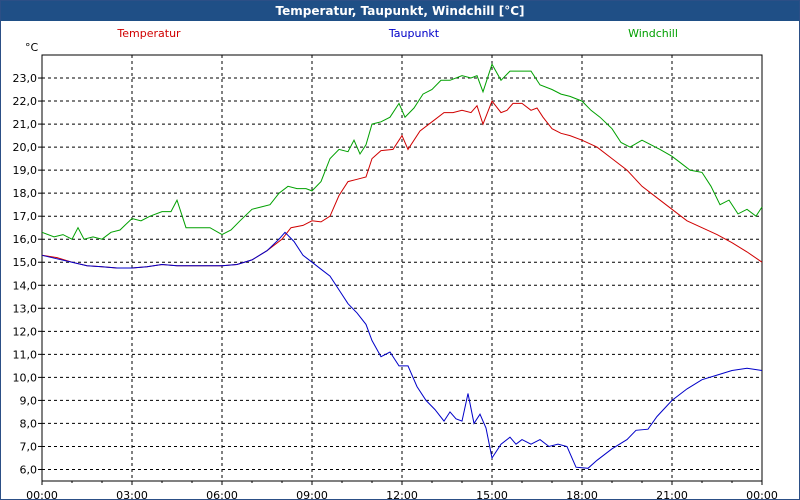 Image resolution: width=800 pixels, height=500 pixels. What do you see at coordinates (25, 124) in the screenshot?
I see `y-tick-label: 21,0` at bounding box center [25, 124].